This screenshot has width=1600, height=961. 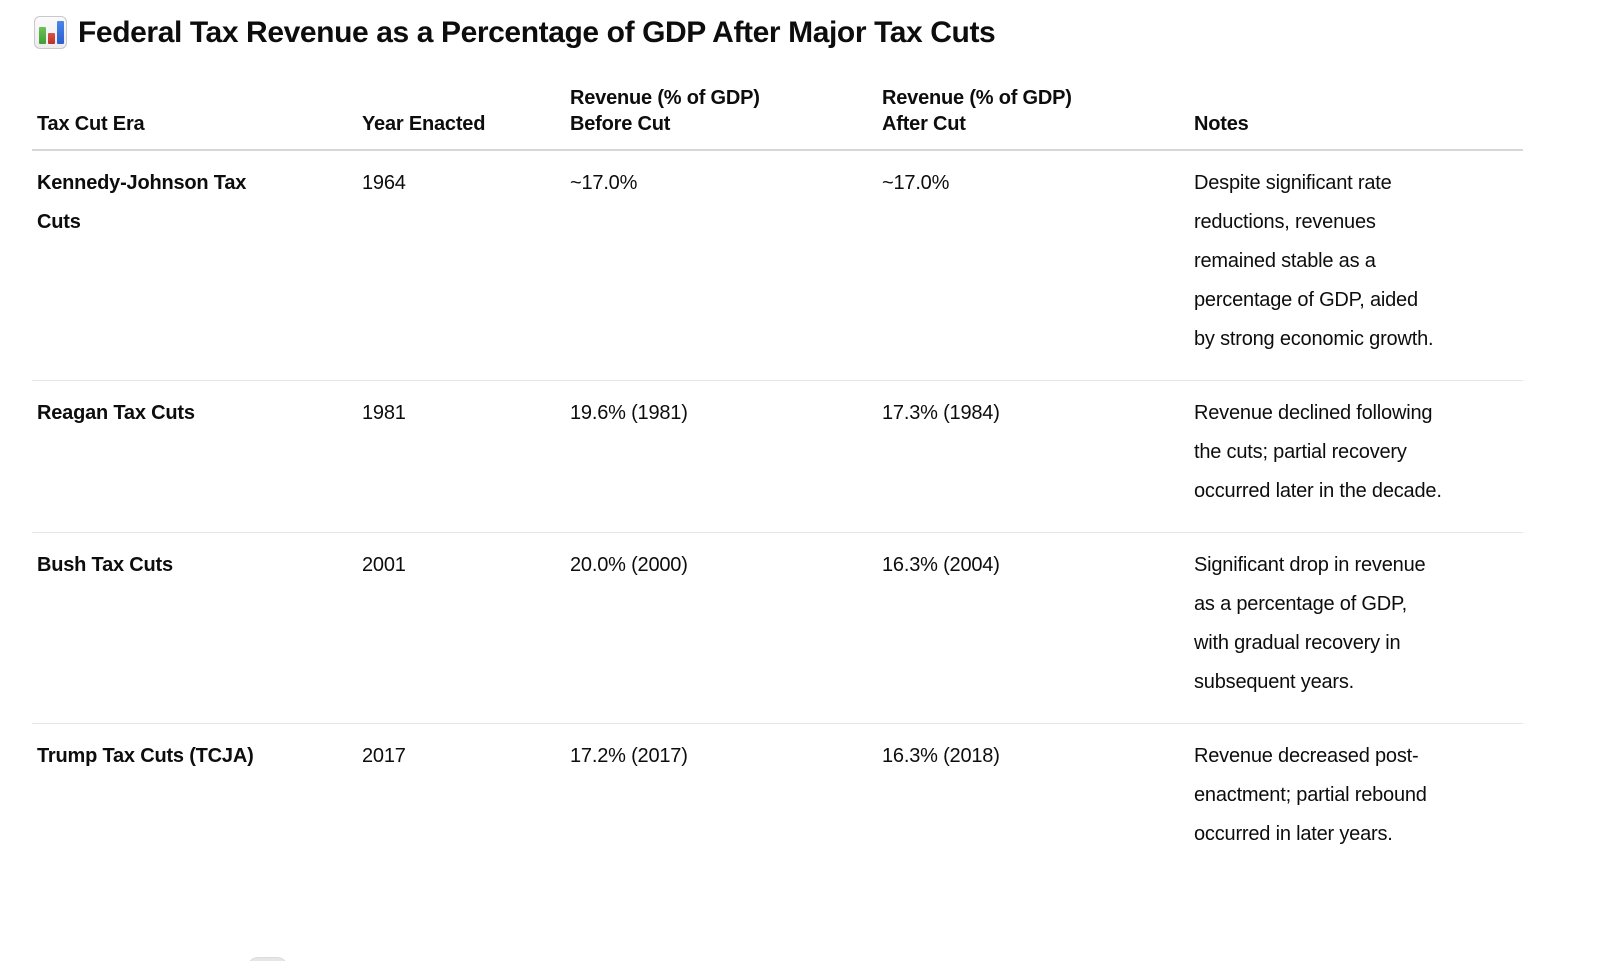 I want to click on cell-year-enacted: 2001, so click(x=384, y=565).